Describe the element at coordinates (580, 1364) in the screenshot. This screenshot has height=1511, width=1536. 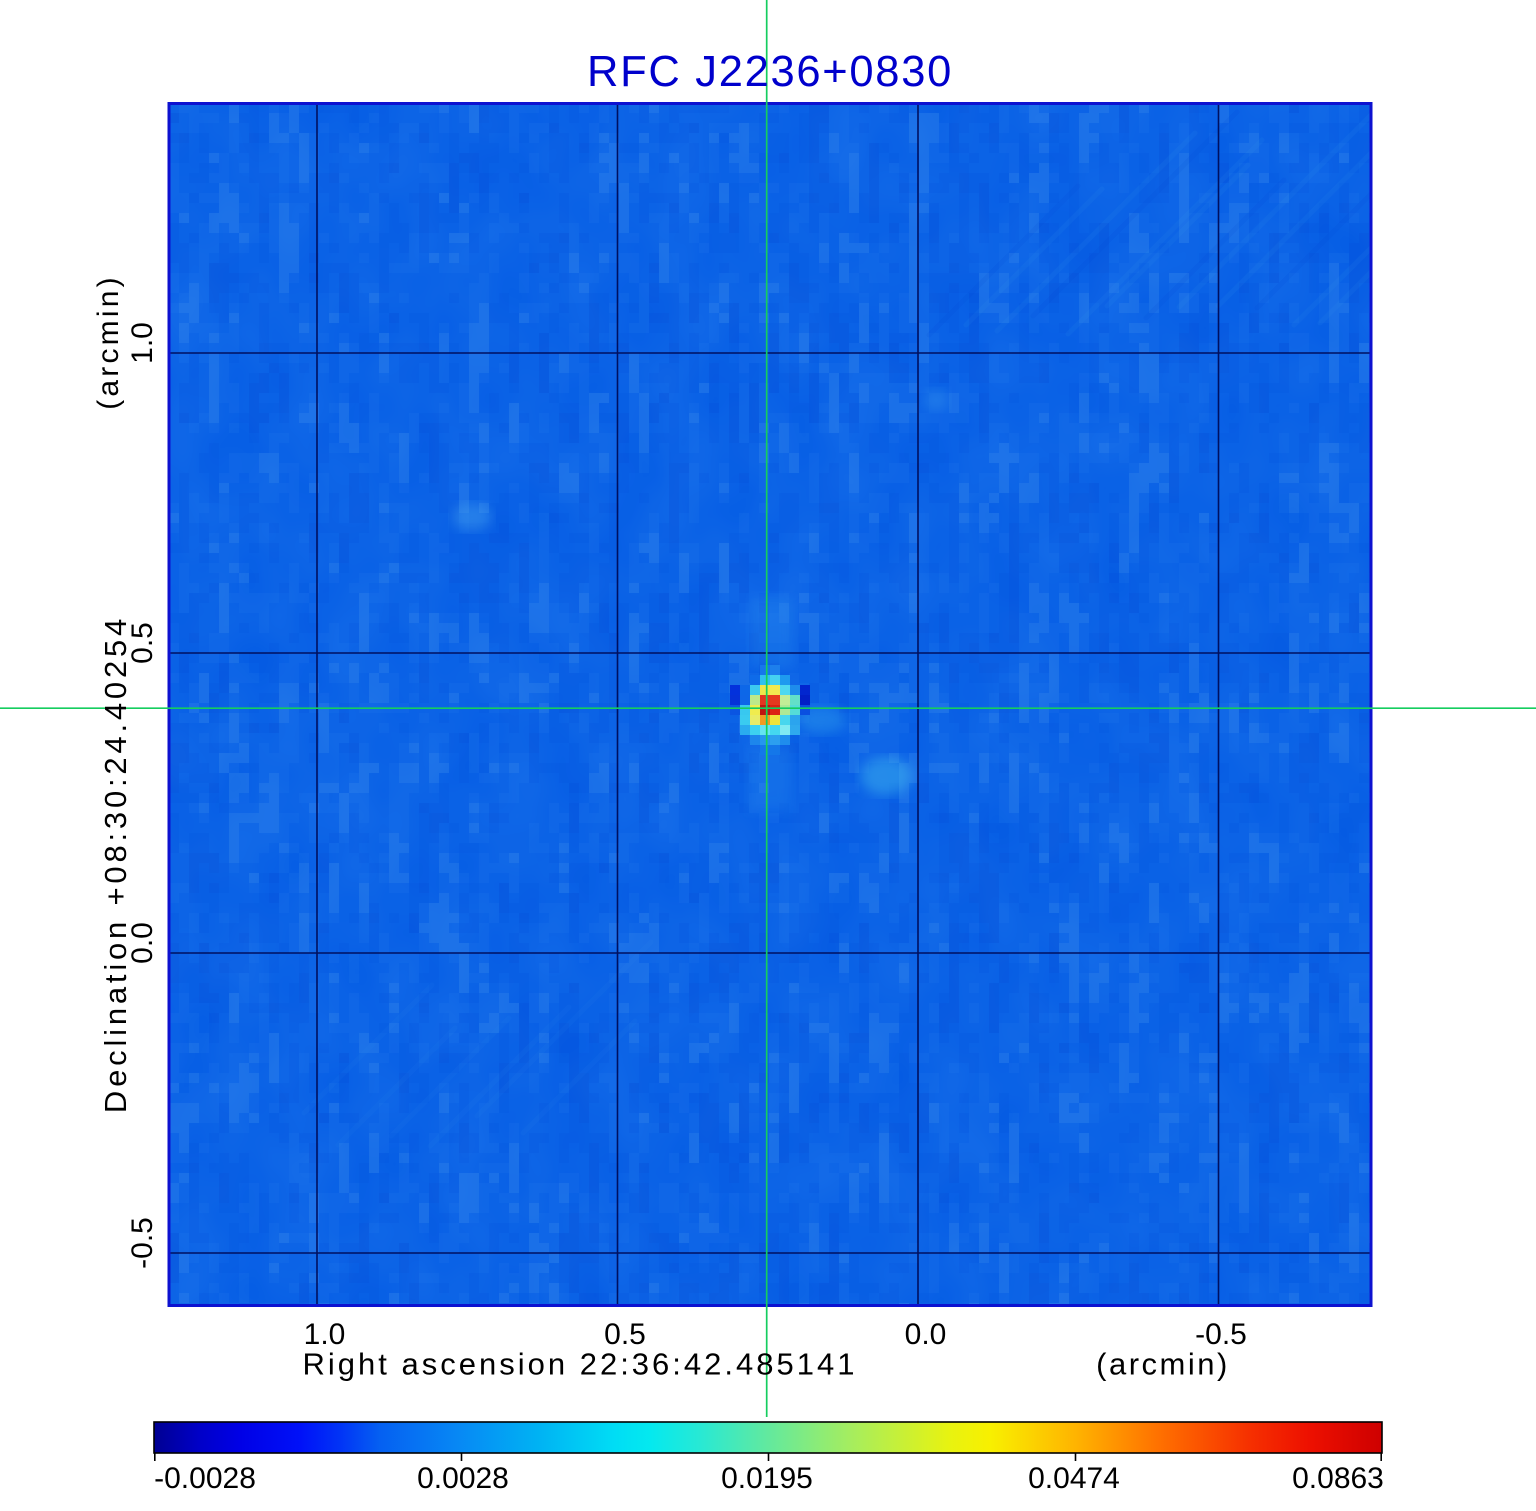
I see `svg-text:Right ascension 22:36:42.4851: Right ascension 22:36:42.485141` at that location.